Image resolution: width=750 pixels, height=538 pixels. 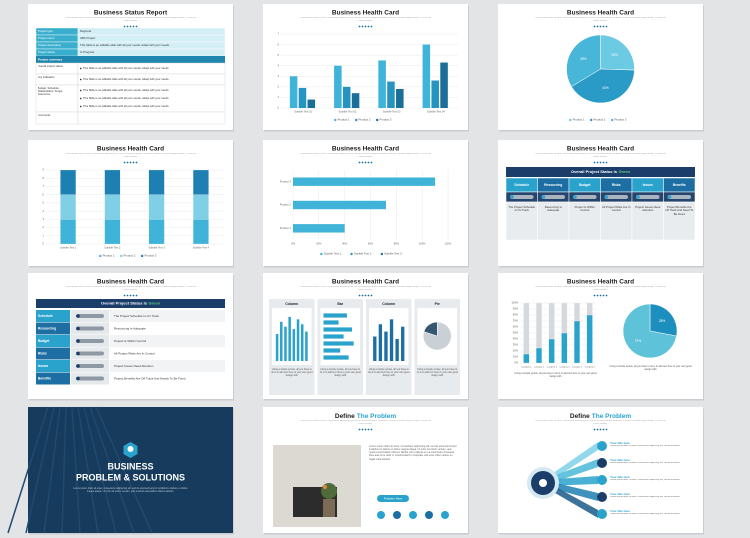 What do you see at coordinates (521, 209) in the screenshot?
I see `status-text-box: The Project Schedule Is On Track` at bounding box center [521, 209].